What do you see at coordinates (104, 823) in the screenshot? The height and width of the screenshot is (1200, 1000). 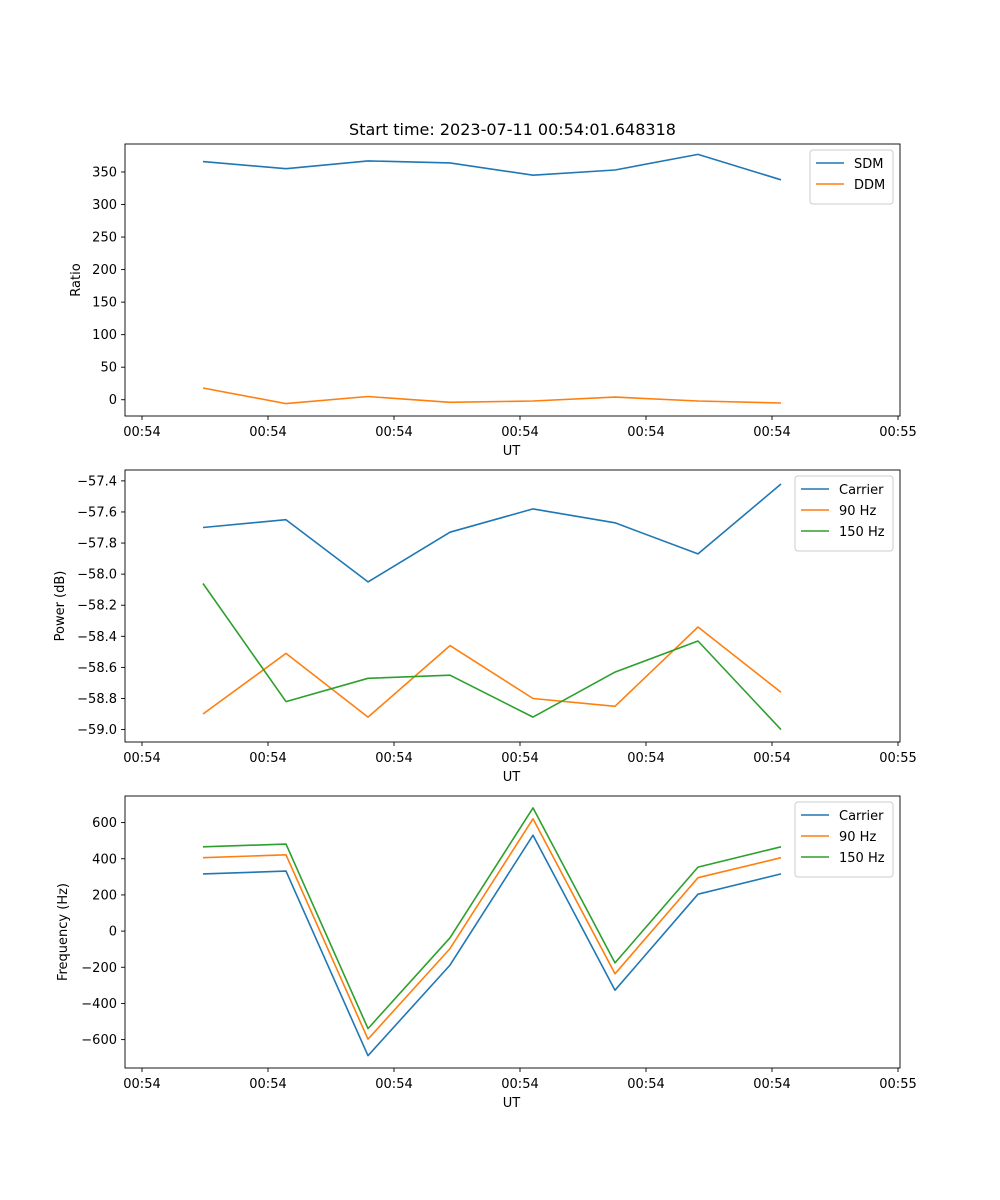 I see `y-tick-label: 600` at bounding box center [104, 823].